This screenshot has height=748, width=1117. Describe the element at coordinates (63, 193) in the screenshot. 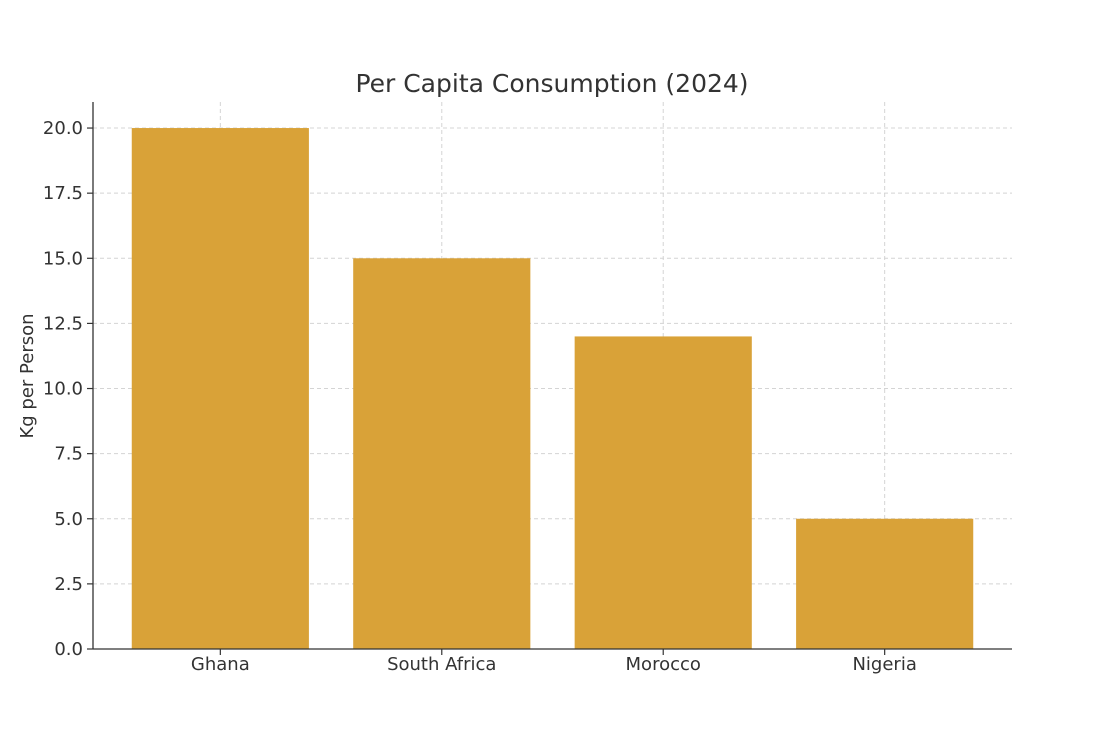

I see `y-tick-label: 17.5` at that location.